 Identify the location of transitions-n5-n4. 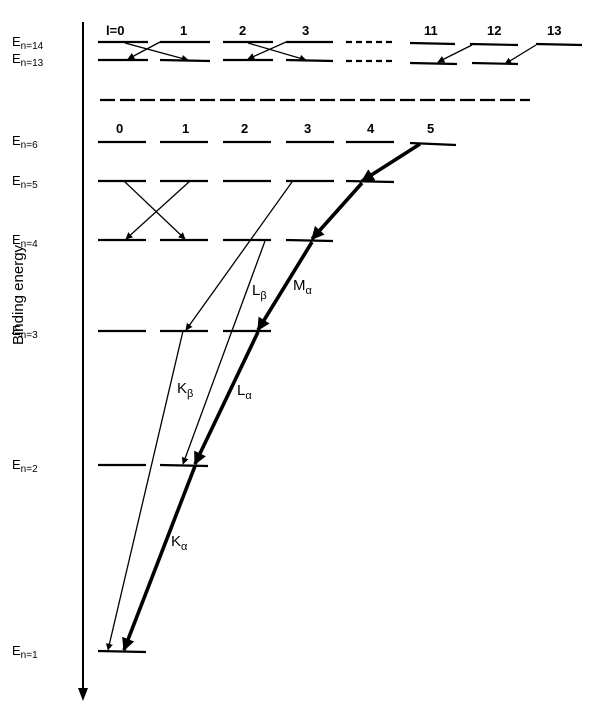
(157, 210).